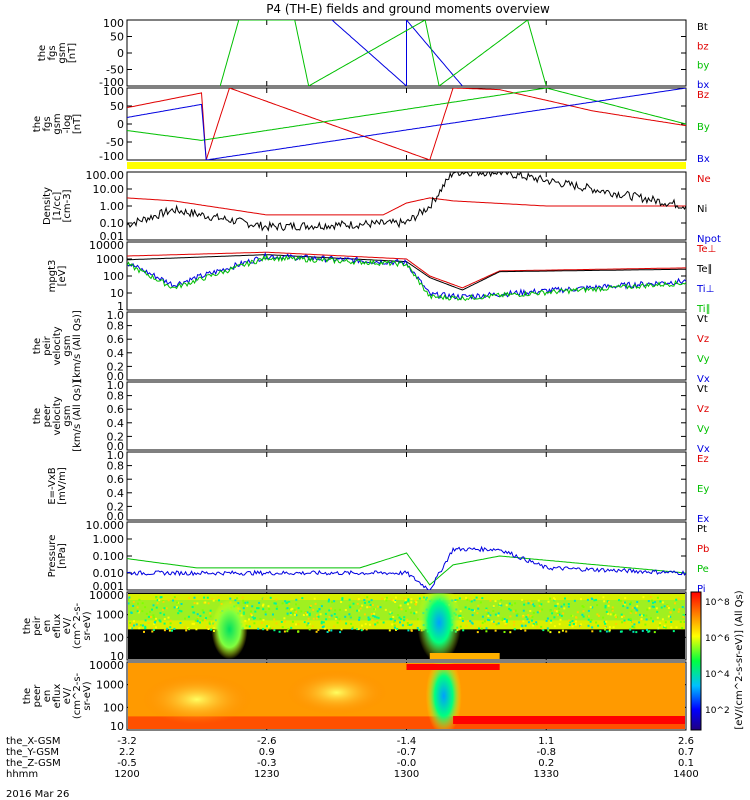  What do you see at coordinates (703, 569) in the screenshot?
I see `legend-Pe: Pe` at bounding box center [703, 569].